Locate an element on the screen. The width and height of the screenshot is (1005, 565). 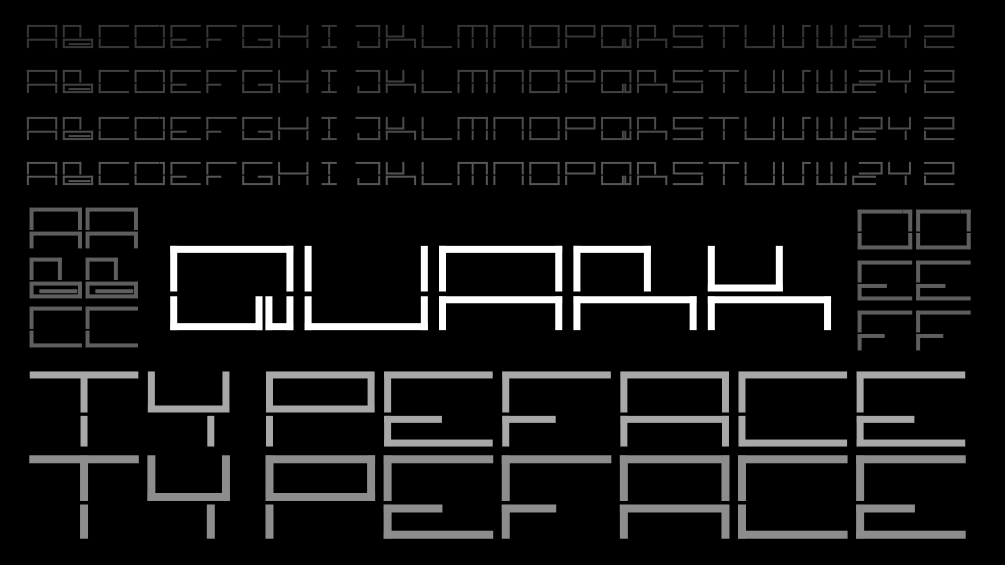
letter-pair-aa is located at coordinates (85, 228).